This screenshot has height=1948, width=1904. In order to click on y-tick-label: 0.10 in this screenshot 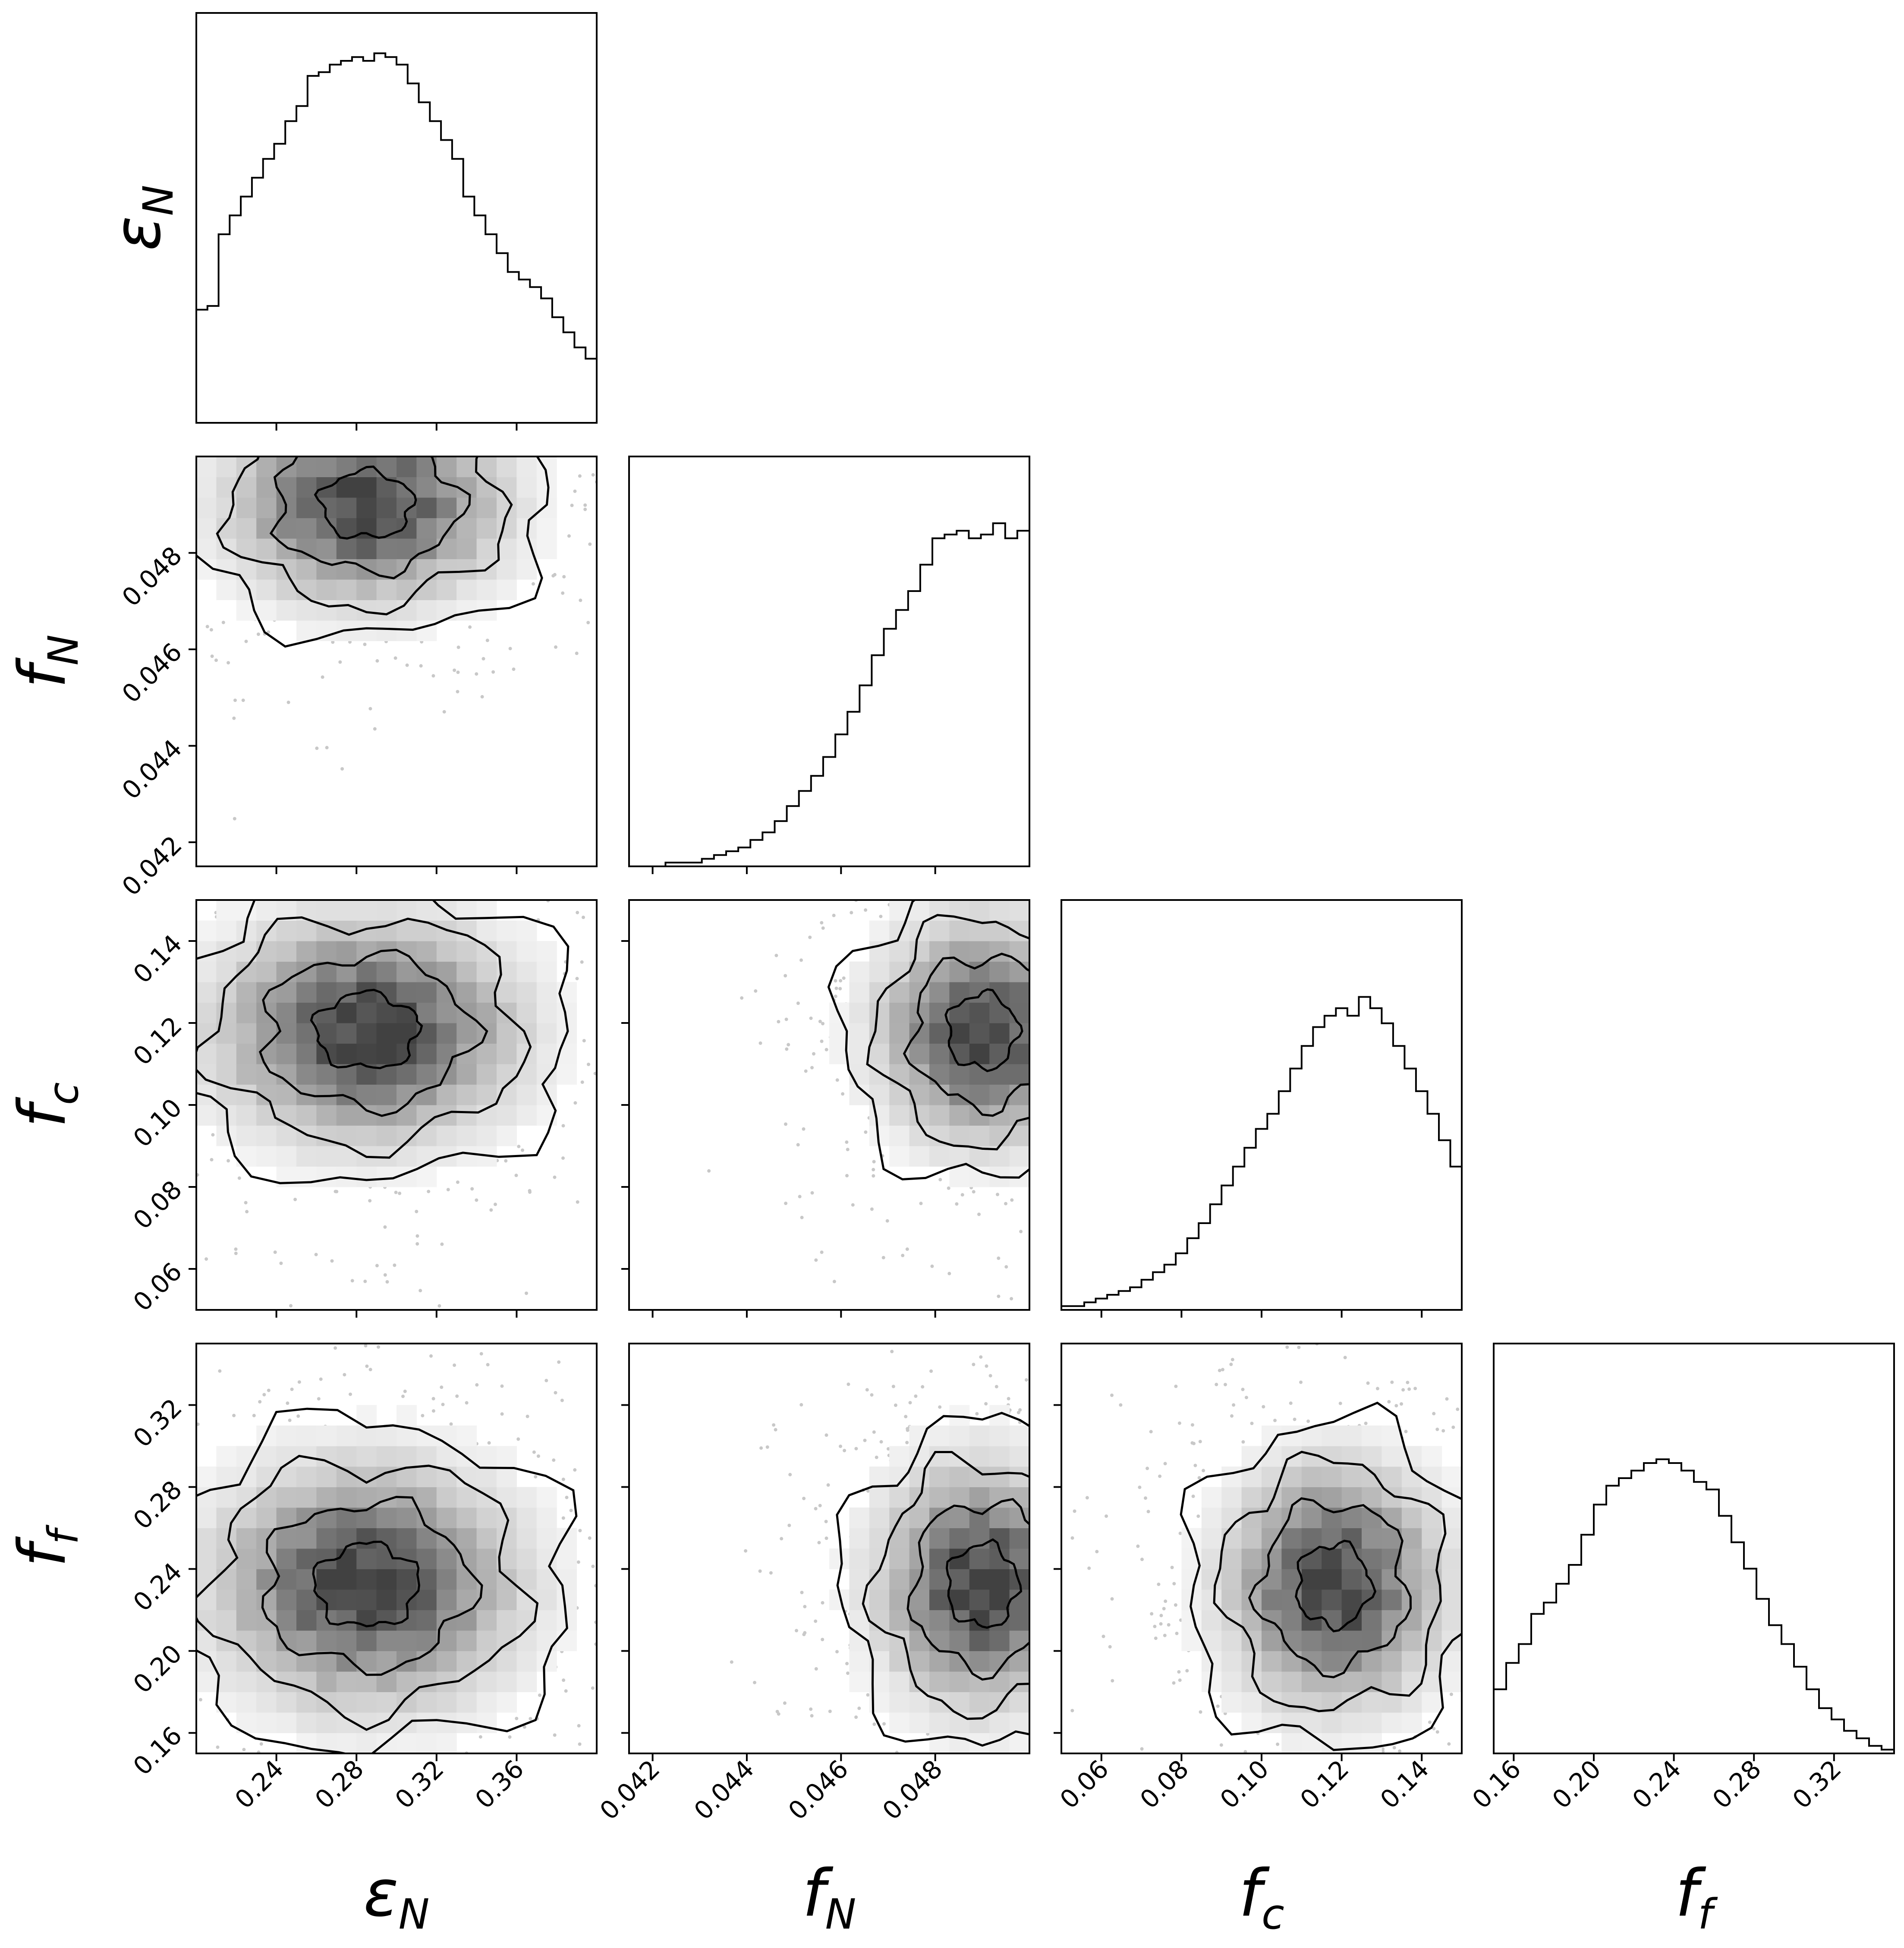, I will do `click(158, 1123)`.